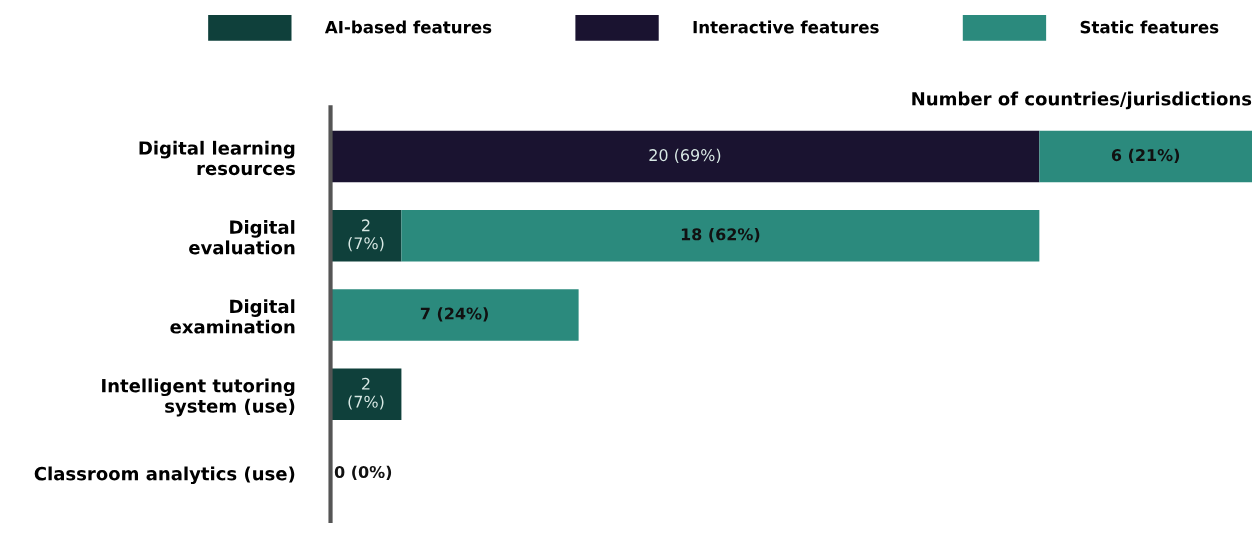  I want to click on legend-label: AI-based features, so click(408, 27).